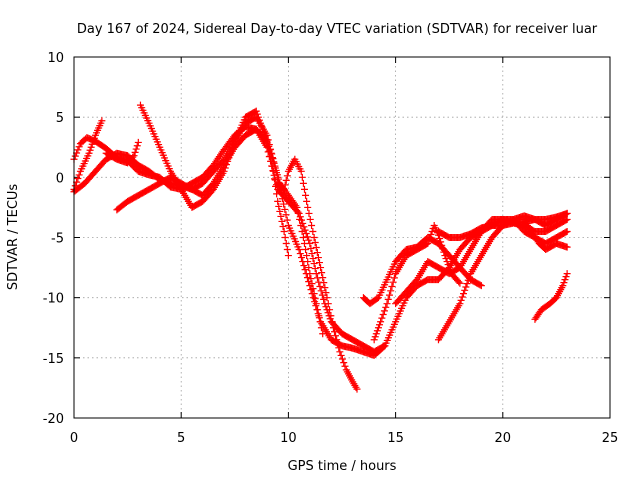 The height and width of the screenshot is (480, 640). Describe the element at coordinates (13, 237) in the screenshot. I see `y-axis-label: SDTVAR / TECUs` at that location.